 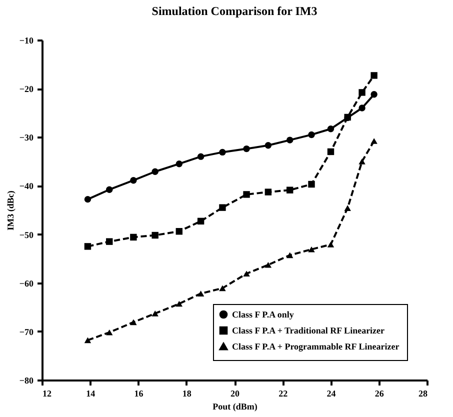 What do you see at coordinates (423, 393) in the screenshot?
I see `x-tick-label: 28` at bounding box center [423, 393].